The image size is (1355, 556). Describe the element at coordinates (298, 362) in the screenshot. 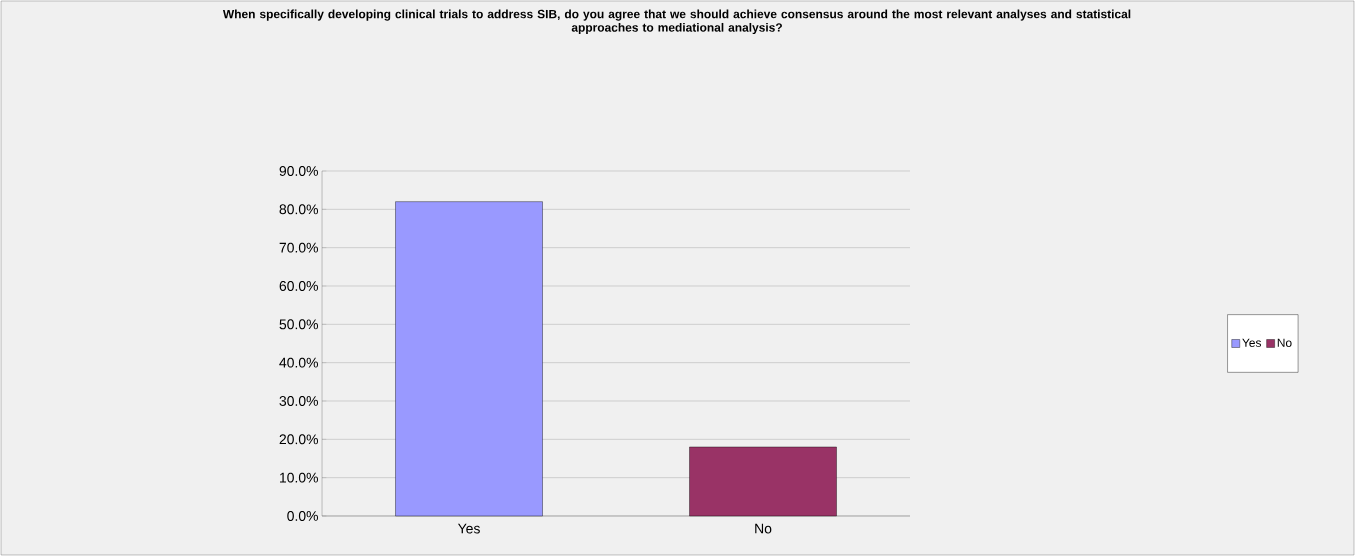

I see `y-tick-label: 40.0%` at that location.